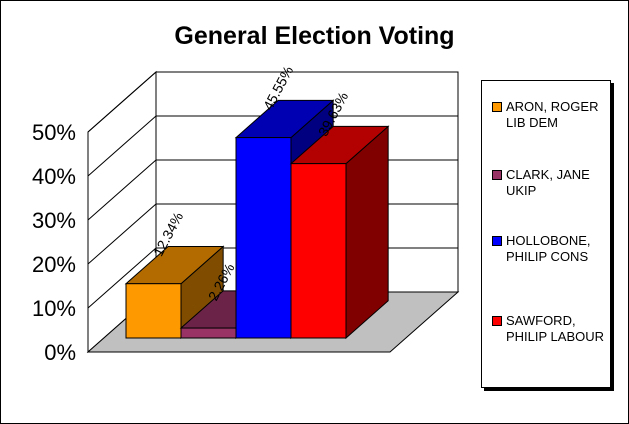  Describe the element at coordinates (314, 36) in the screenshot. I see `chart-title: General Election Voting` at that location.